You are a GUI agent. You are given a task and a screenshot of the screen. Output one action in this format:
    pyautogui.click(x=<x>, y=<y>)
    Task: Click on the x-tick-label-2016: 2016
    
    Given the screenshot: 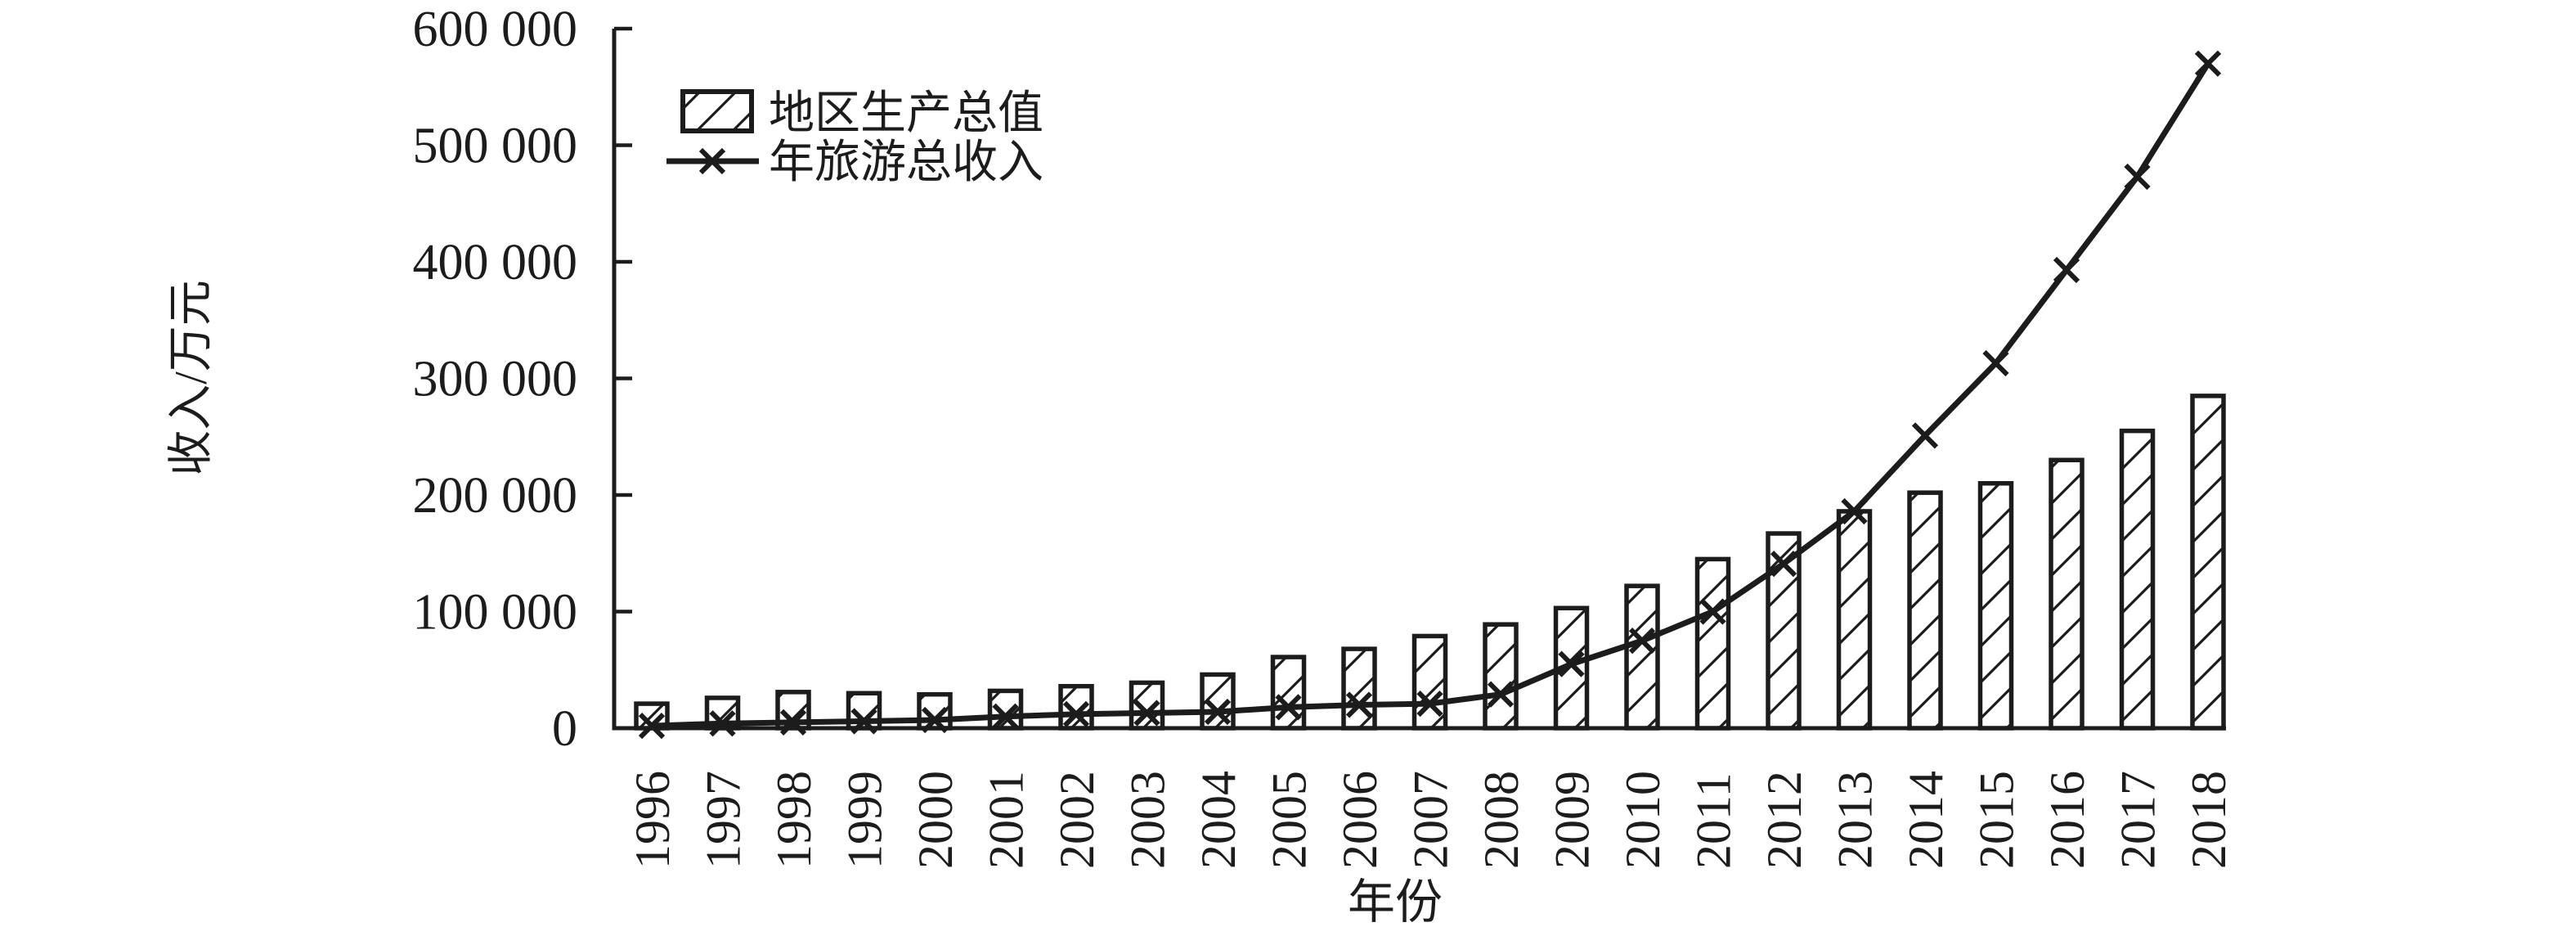 What is the action you would take?
    pyautogui.click(x=2067, y=820)
    